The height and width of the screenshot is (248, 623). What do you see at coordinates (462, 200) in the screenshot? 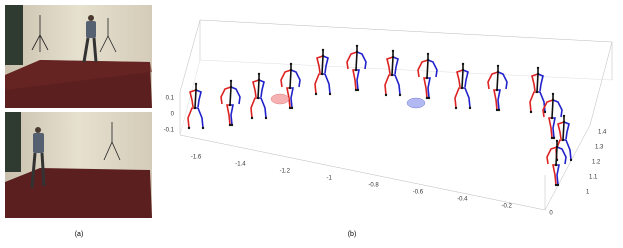
I see `x-tick-label: -0.4` at bounding box center [462, 200].